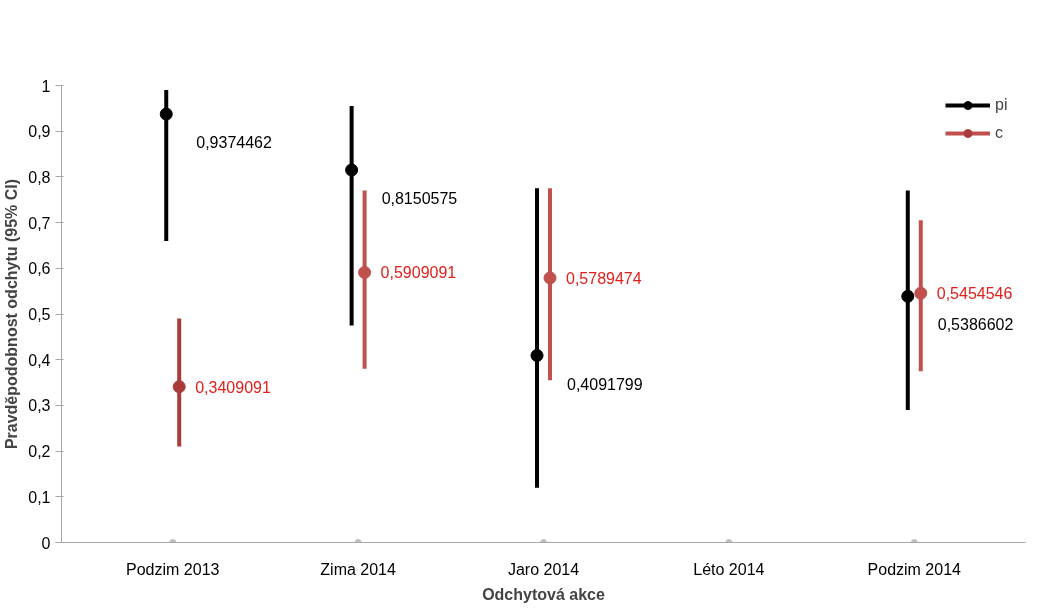  What do you see at coordinates (729, 569) in the screenshot?
I see `x-tick-label: Léto 2014` at bounding box center [729, 569].